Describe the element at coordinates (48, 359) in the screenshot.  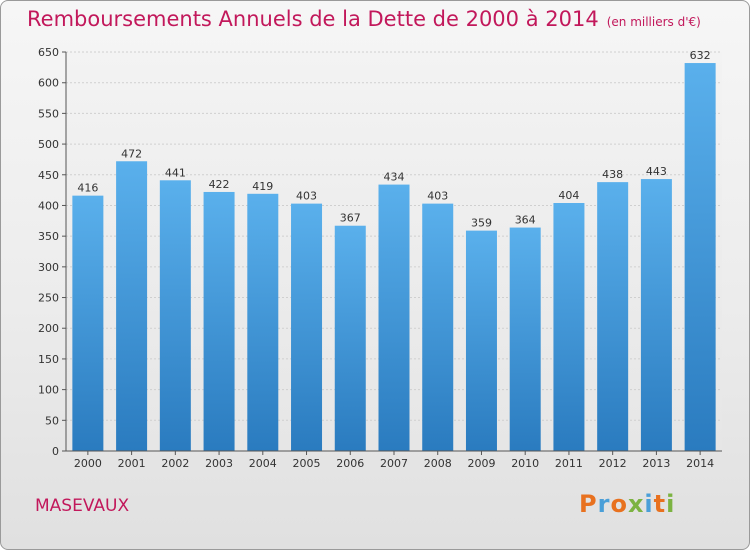
I see `y-tick-label: 150` at that location.